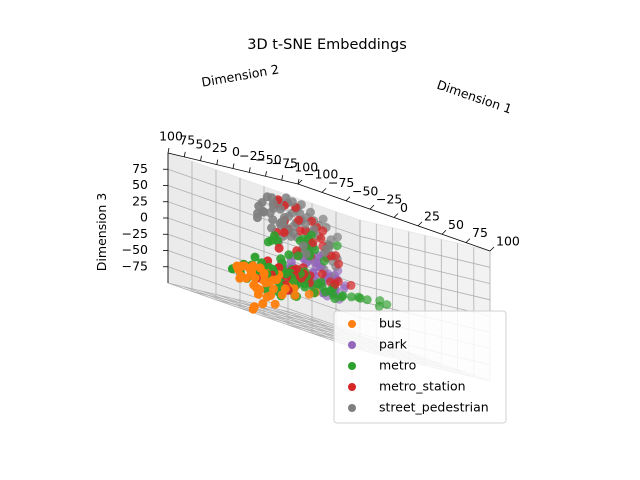  I want to click on legend-marker-metro_station, so click(352, 387).